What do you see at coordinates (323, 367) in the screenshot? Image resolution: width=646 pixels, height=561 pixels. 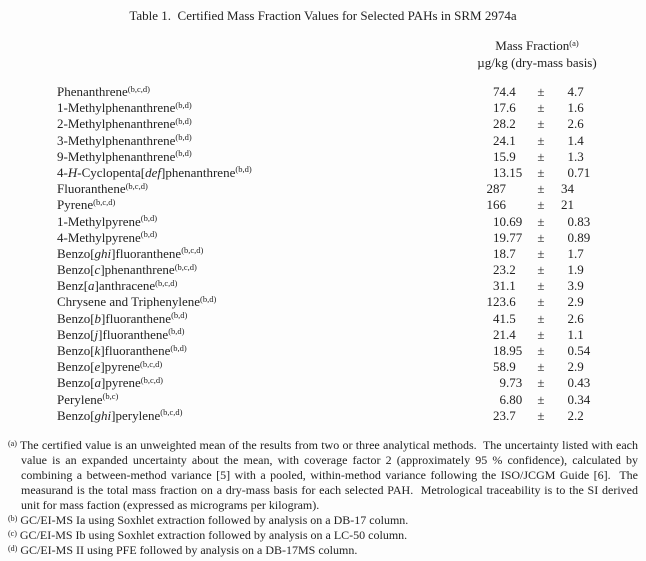 I see `table-row: Benzo[e]pyrene(b,c,d) 58.9 ±2.9` at bounding box center [323, 367].